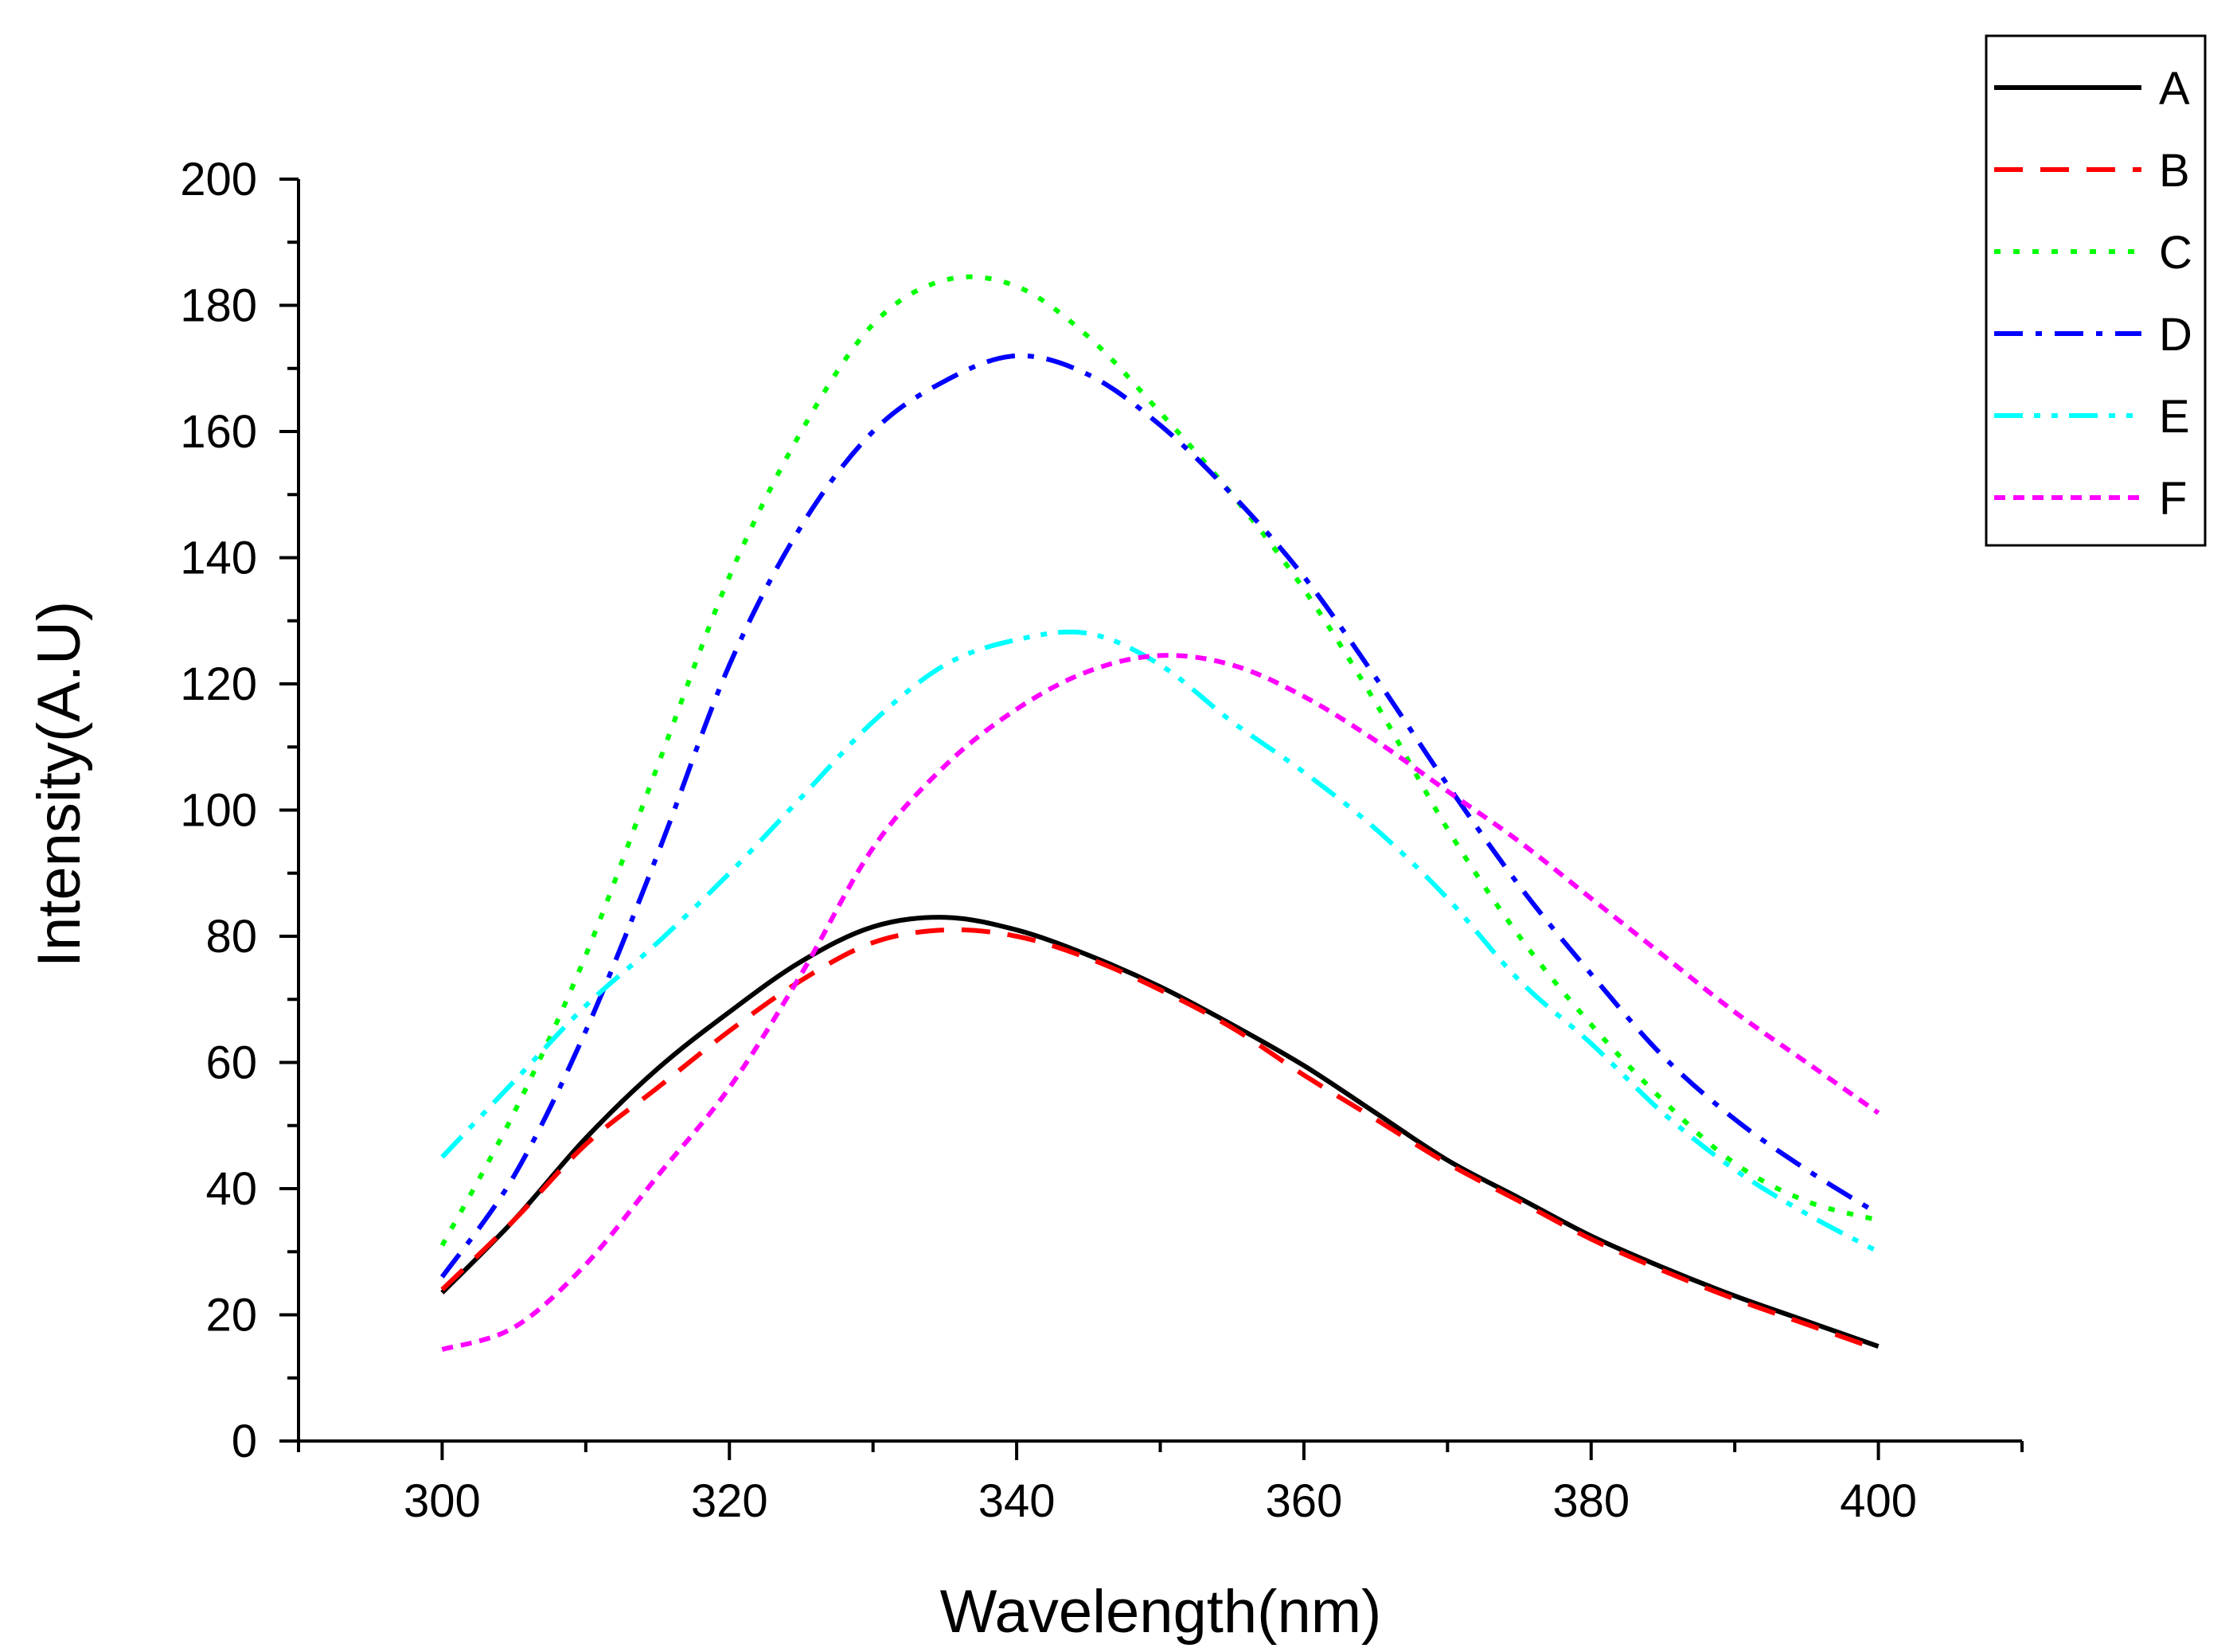 This screenshot has height=1652, width=2229. What do you see at coordinates (1878, 1501) in the screenshot?
I see `x-tick-label: 400` at bounding box center [1878, 1501].